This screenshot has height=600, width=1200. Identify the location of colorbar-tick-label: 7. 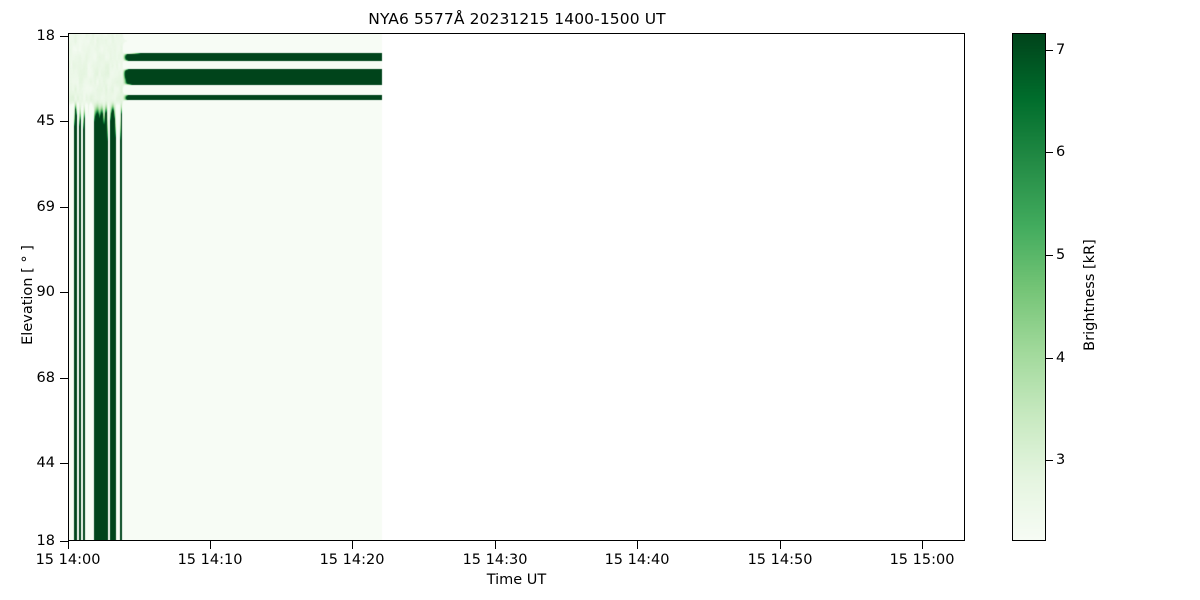
(1061, 50).